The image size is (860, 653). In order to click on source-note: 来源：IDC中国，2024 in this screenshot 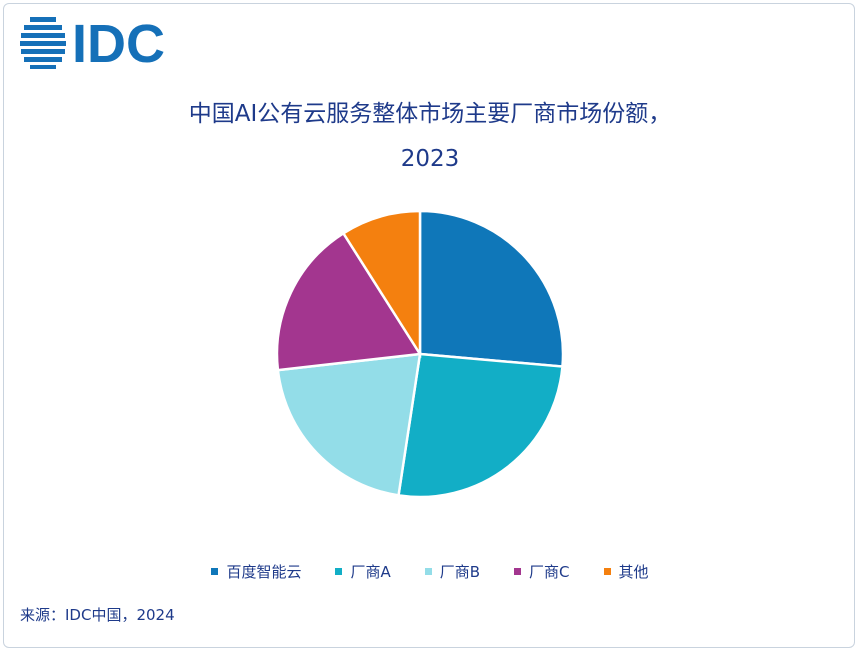, I will do `click(97, 615)`.